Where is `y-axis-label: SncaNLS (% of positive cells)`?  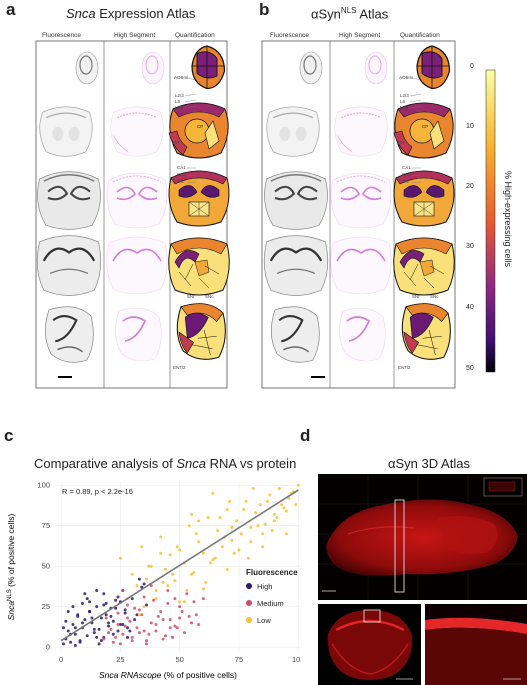 y-axis-label: SncaNLS (% of positive cells) is located at coordinates (11, 567).